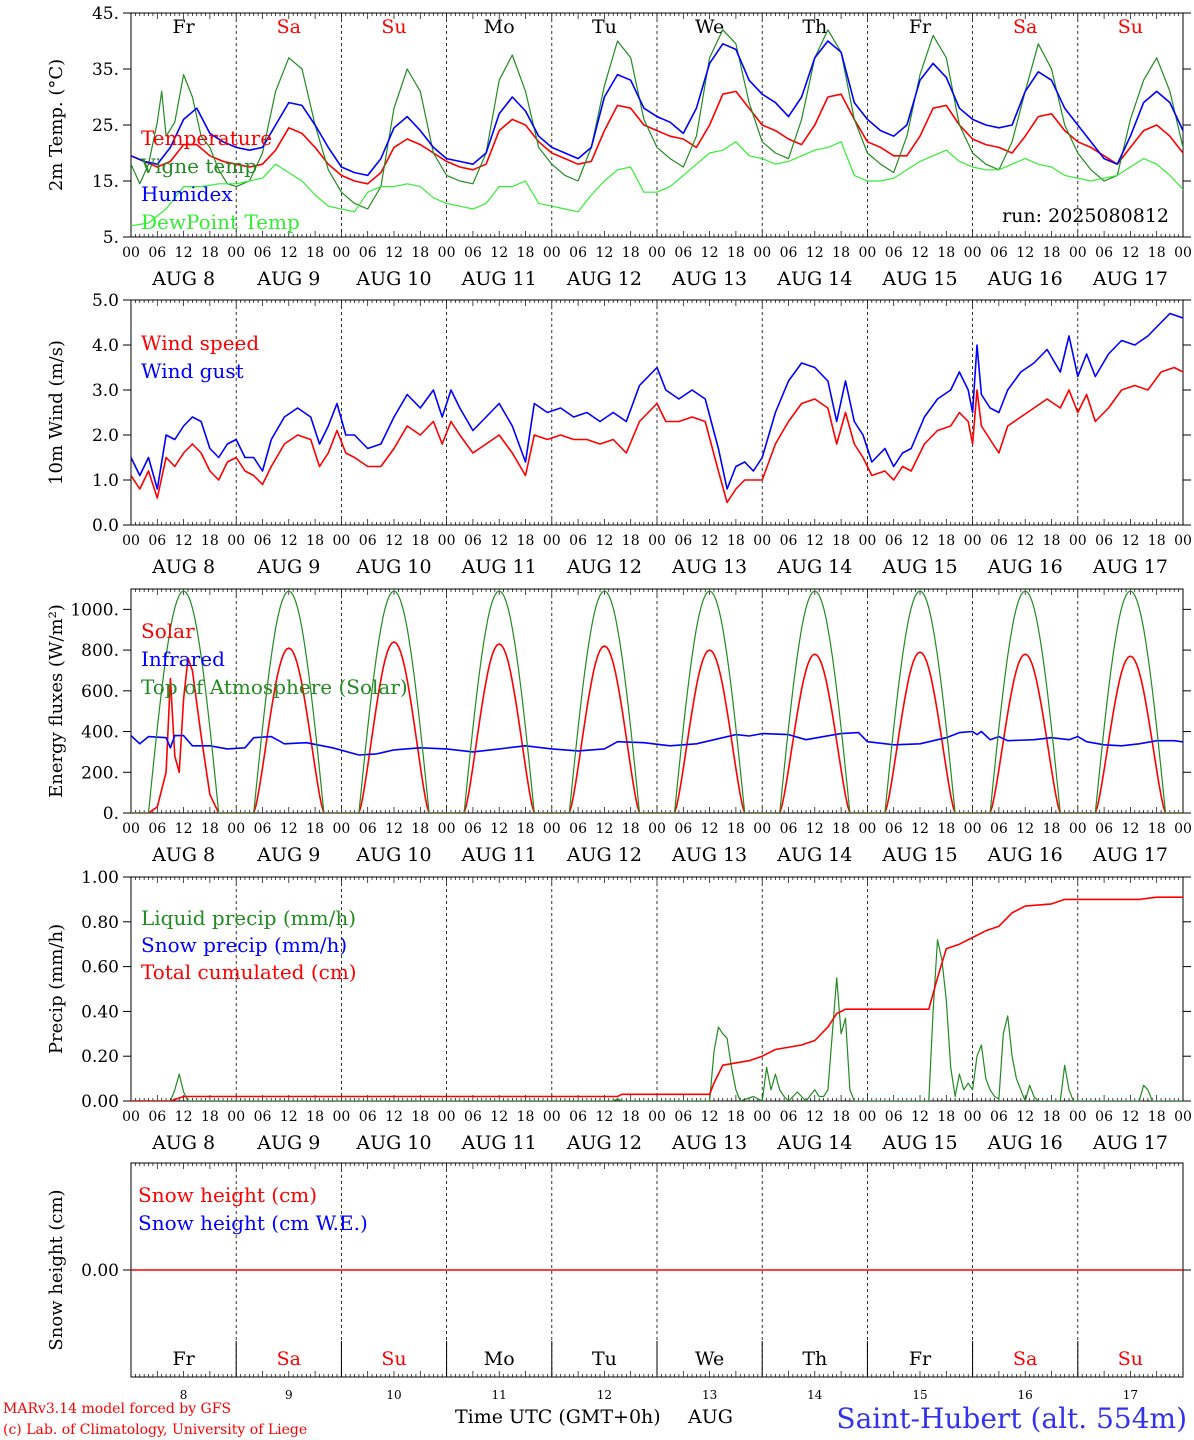 This screenshot has width=1194, height=1440. Describe the element at coordinates (117, 1409) in the screenshot. I see `model-credit: MARv3.14 model forced by GFS` at that location.